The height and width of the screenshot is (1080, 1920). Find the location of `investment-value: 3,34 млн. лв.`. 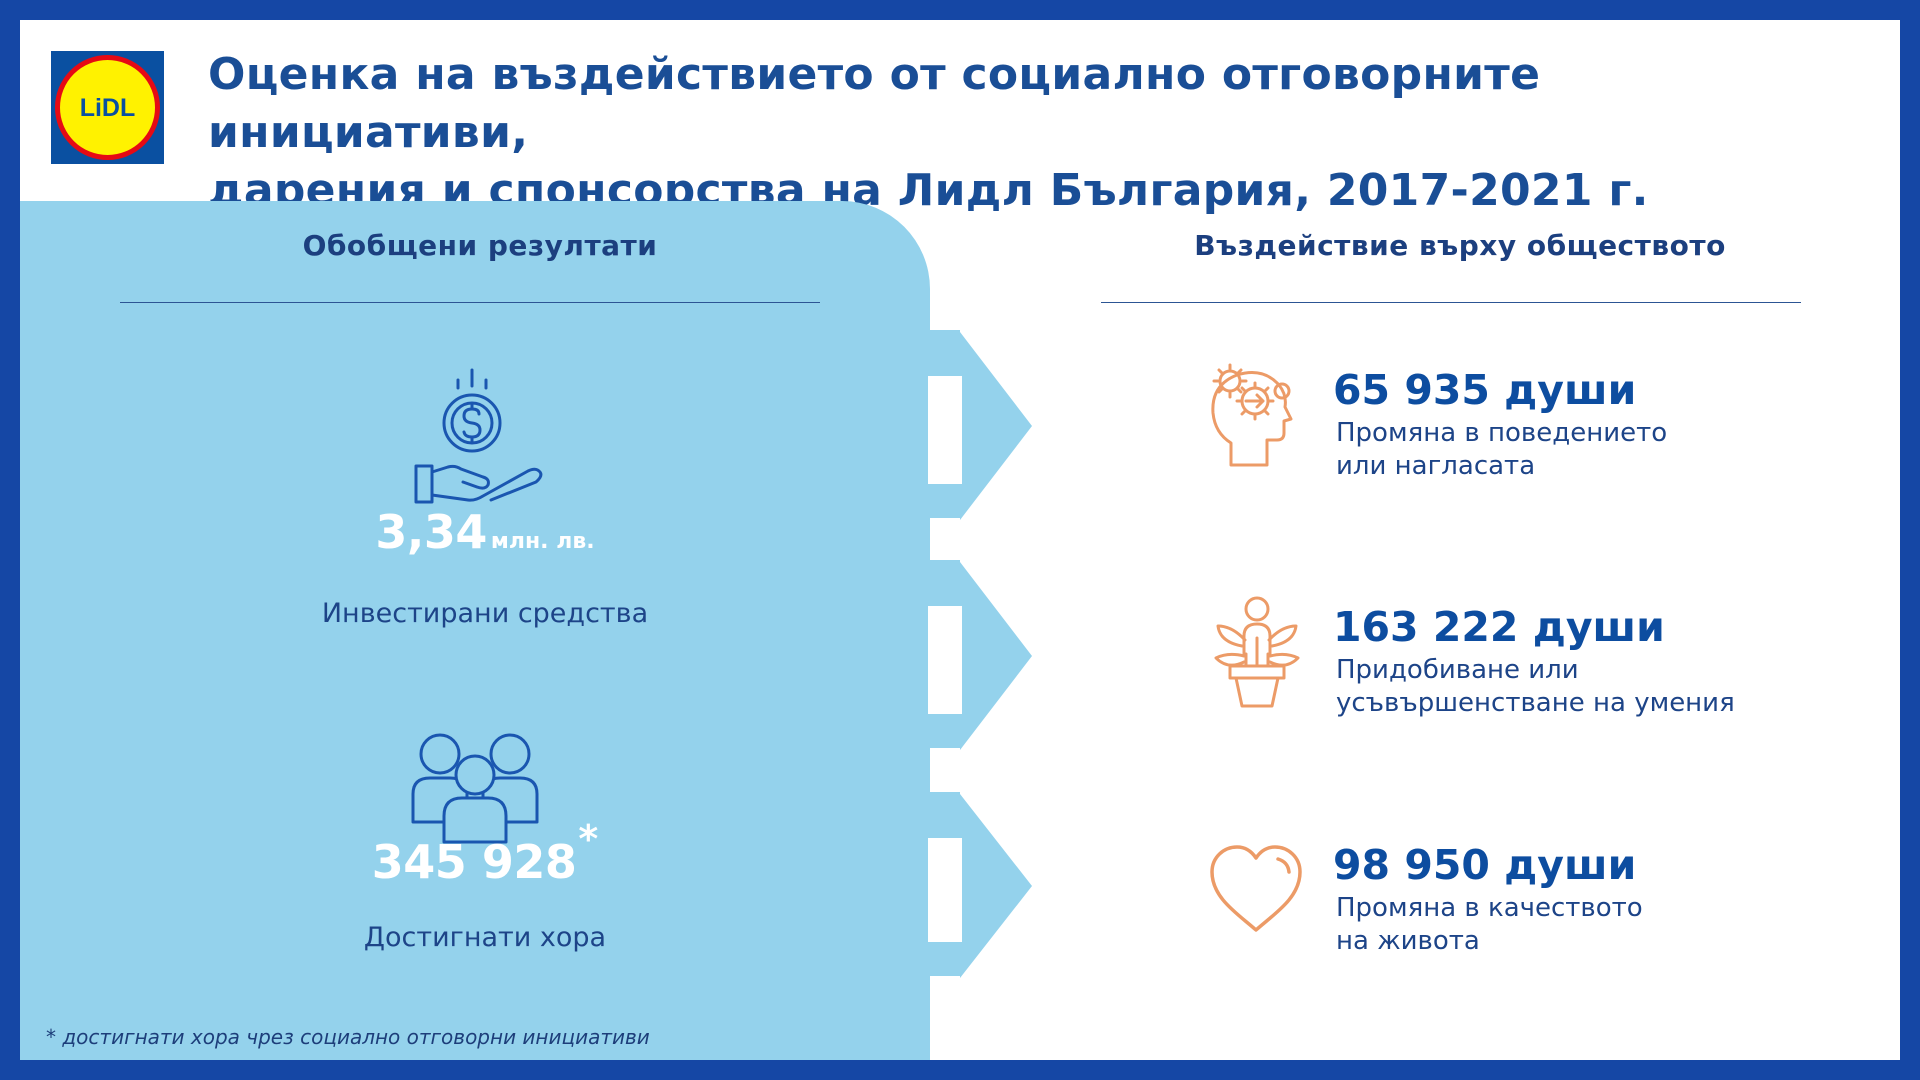

investment-value: 3,34 млн. лв. is located at coordinates (485, 532).